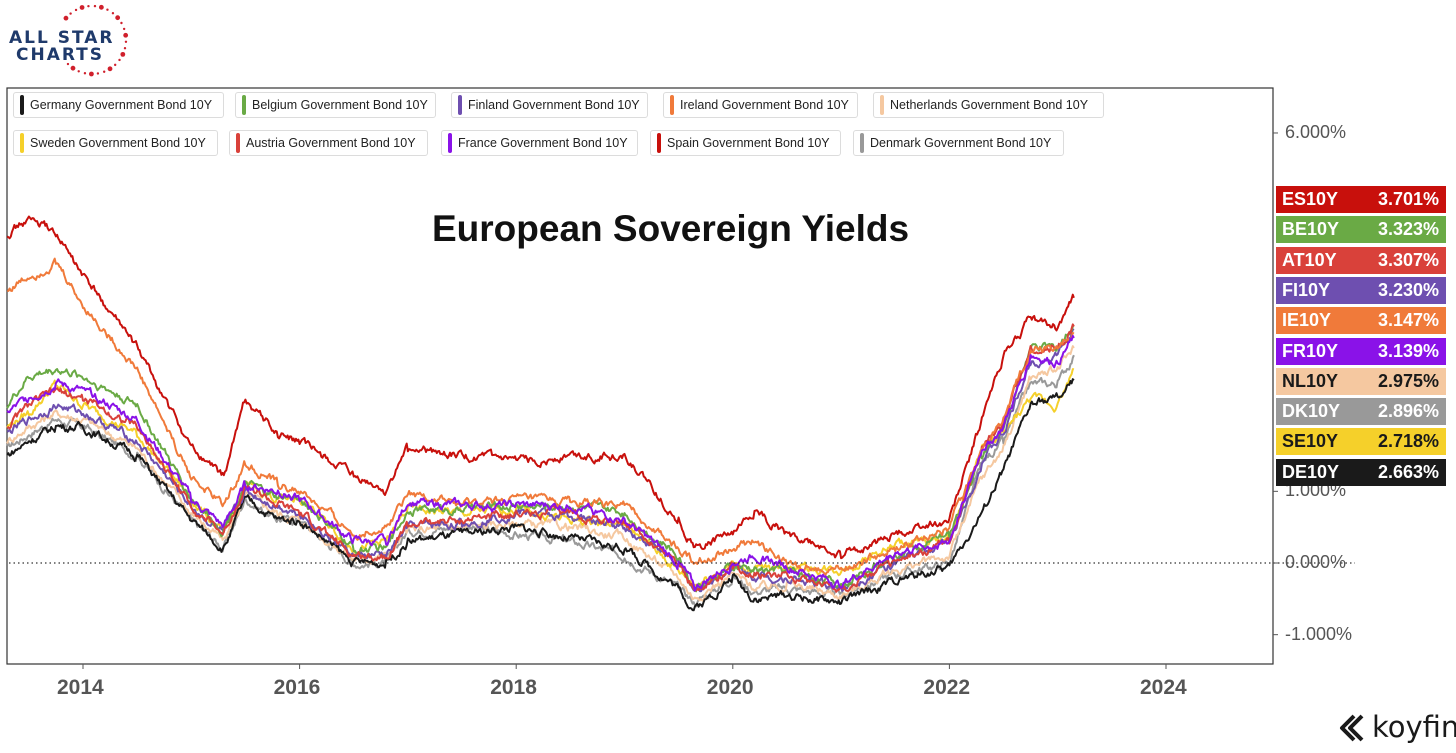 This screenshot has width=1456, height=753. I want to click on badge-value: 3.147%, so click(1408, 320).